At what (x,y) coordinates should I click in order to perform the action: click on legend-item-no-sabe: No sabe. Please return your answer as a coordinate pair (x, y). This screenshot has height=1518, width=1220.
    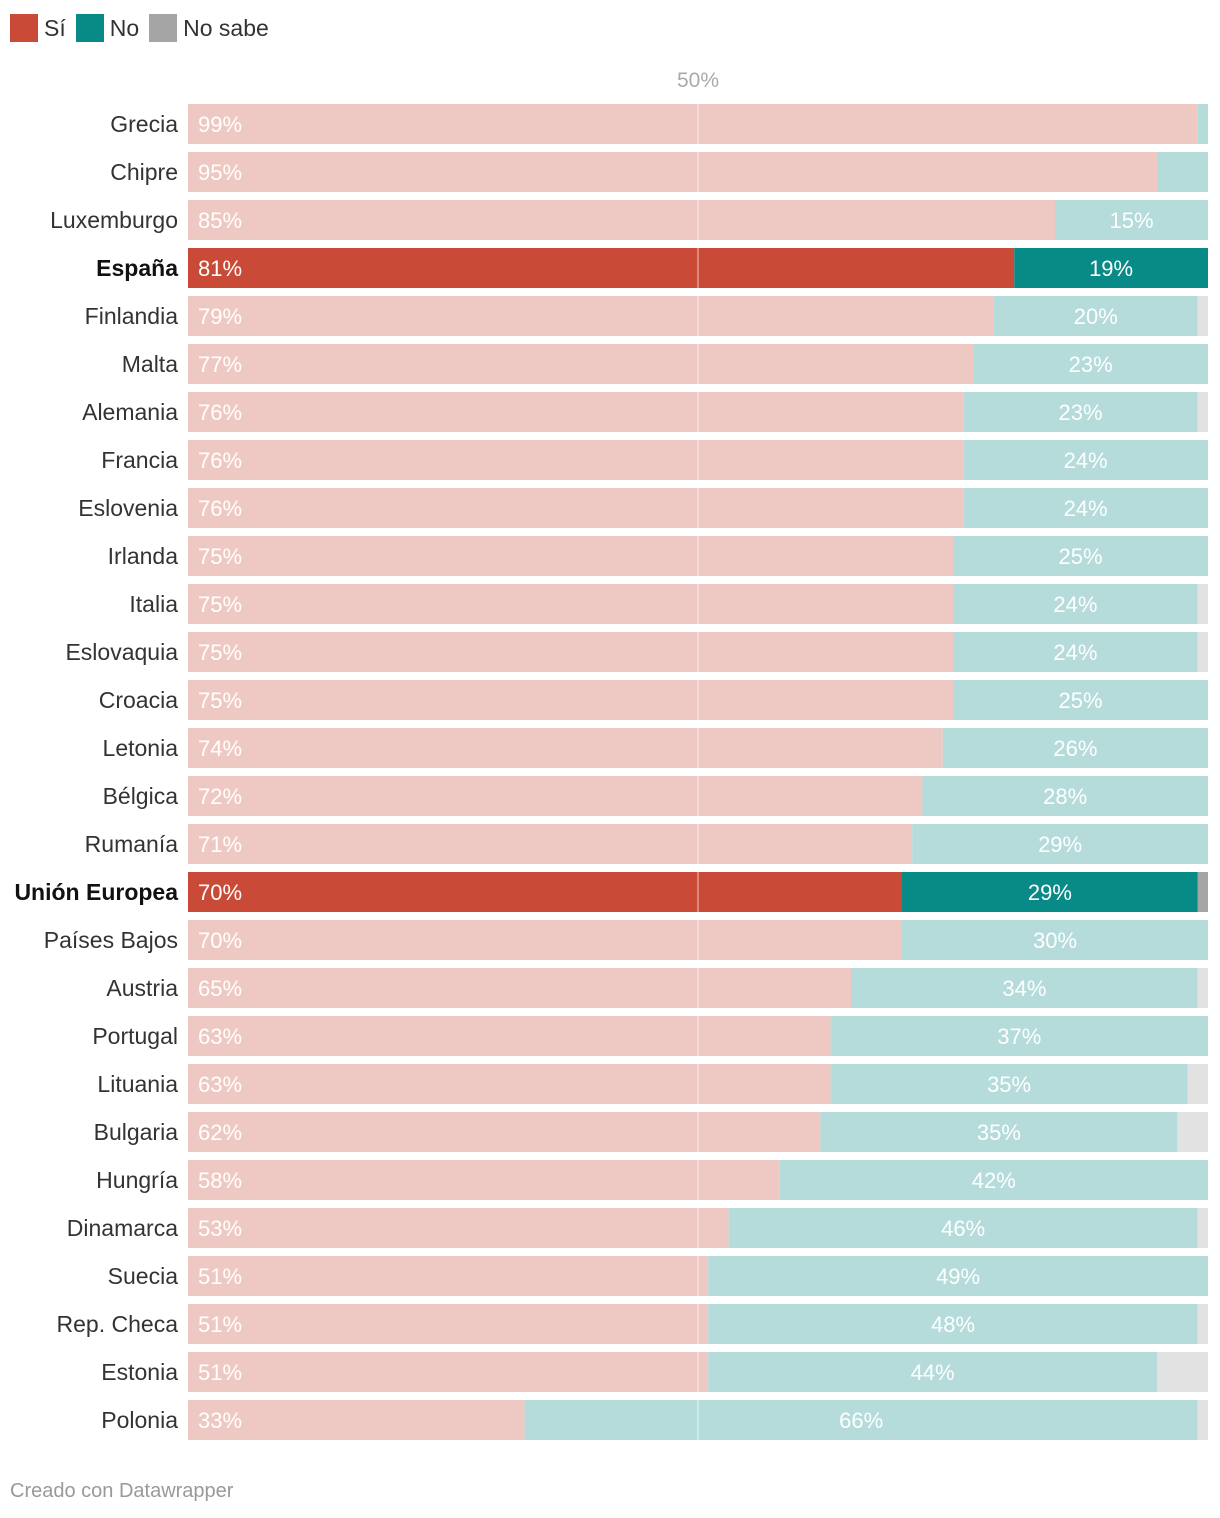
    Looking at the image, I should click on (209, 28).